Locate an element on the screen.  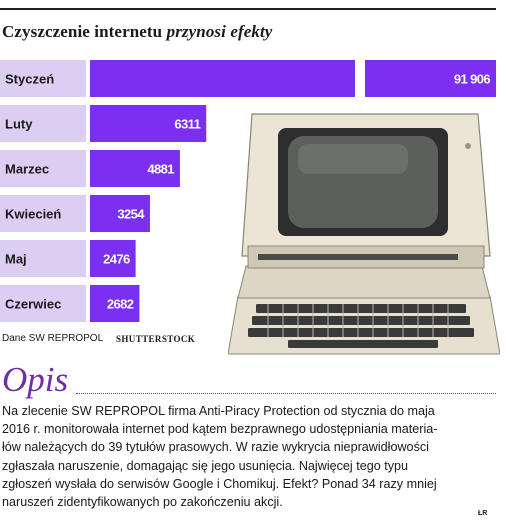
bar-value-label: 2476 is located at coordinates (116, 259).